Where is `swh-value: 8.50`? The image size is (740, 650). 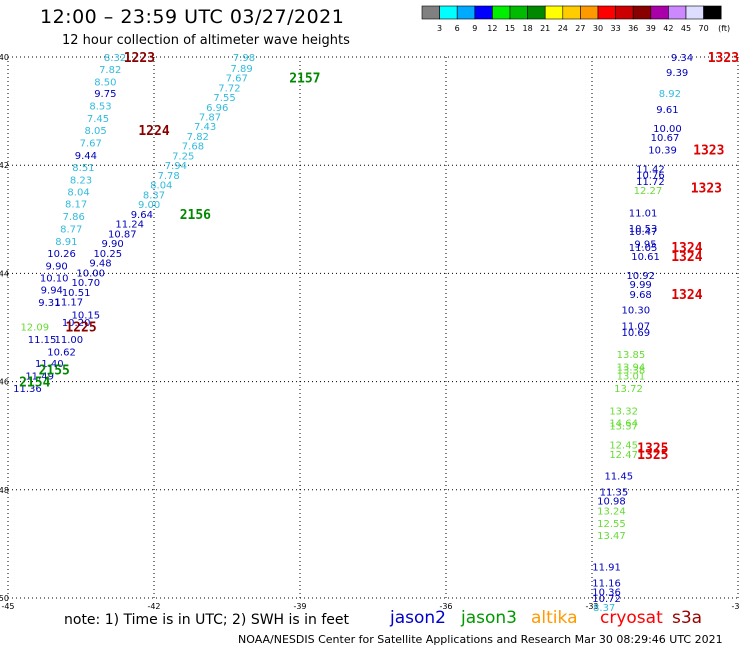 swh-value: 8.50 is located at coordinates (105, 82).